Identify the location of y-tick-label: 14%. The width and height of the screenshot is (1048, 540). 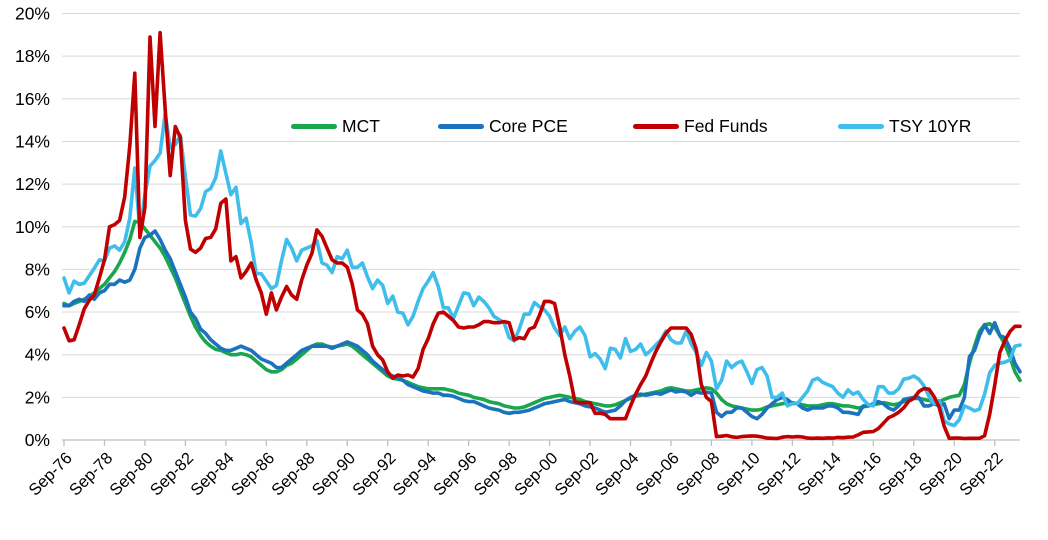
(32, 141).